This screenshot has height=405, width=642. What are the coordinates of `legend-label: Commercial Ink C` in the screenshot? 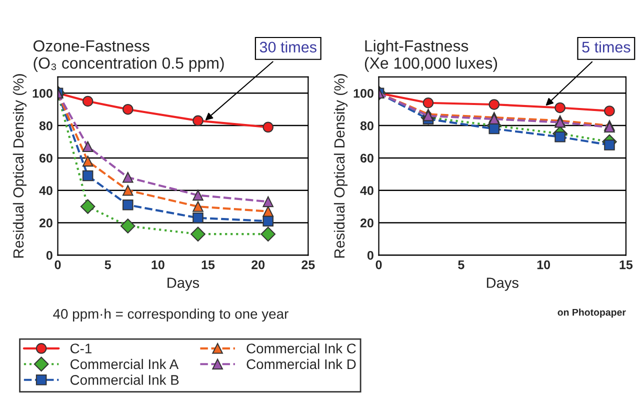 It's located at (301, 348).